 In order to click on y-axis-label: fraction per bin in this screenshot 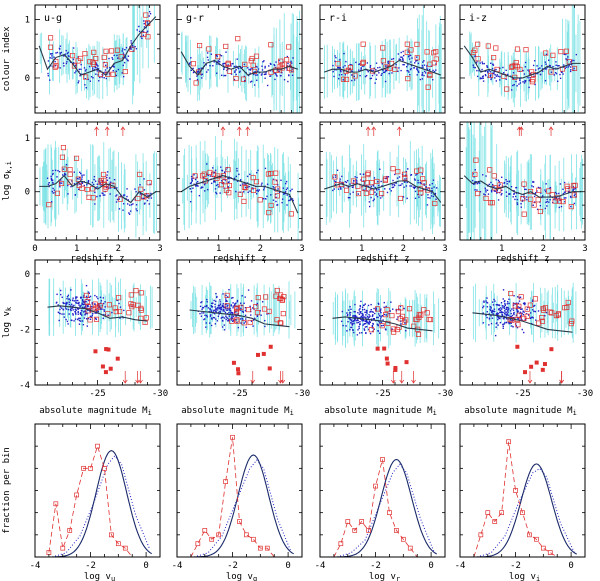, I will do `click(7, 490)`.